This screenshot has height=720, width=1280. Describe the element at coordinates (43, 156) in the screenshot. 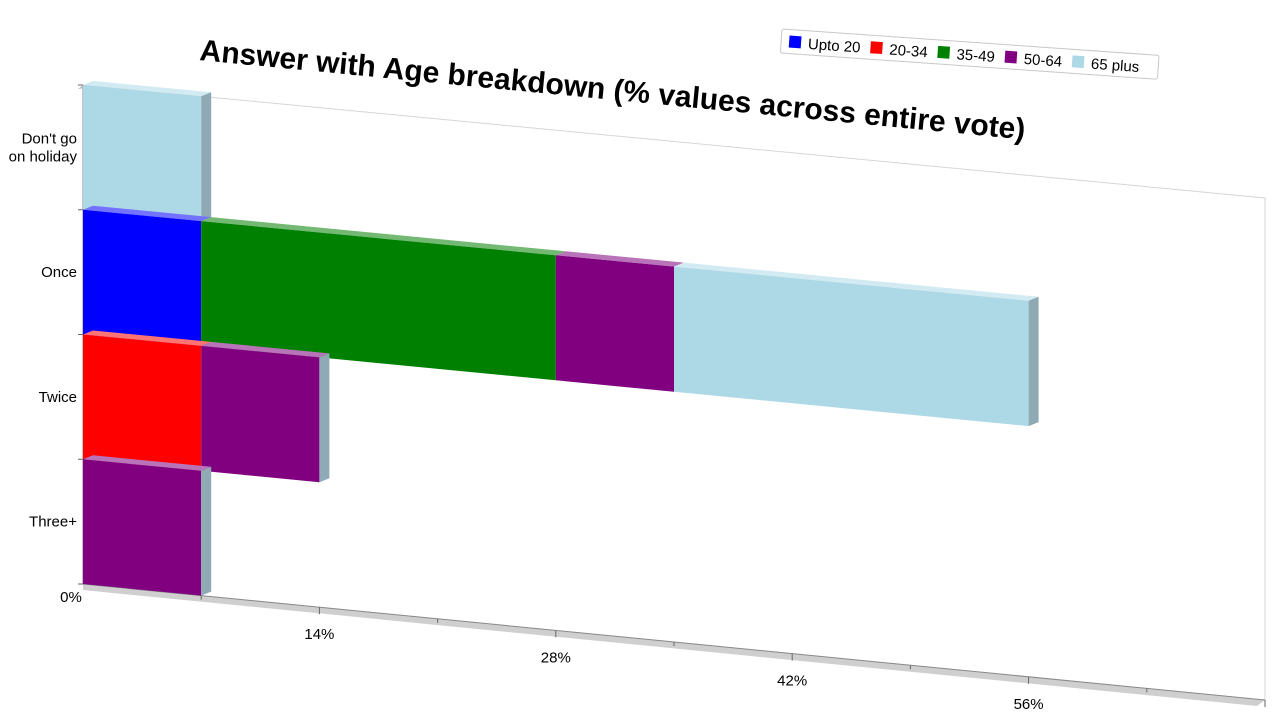

I see `category-label-line: on holiday` at that location.